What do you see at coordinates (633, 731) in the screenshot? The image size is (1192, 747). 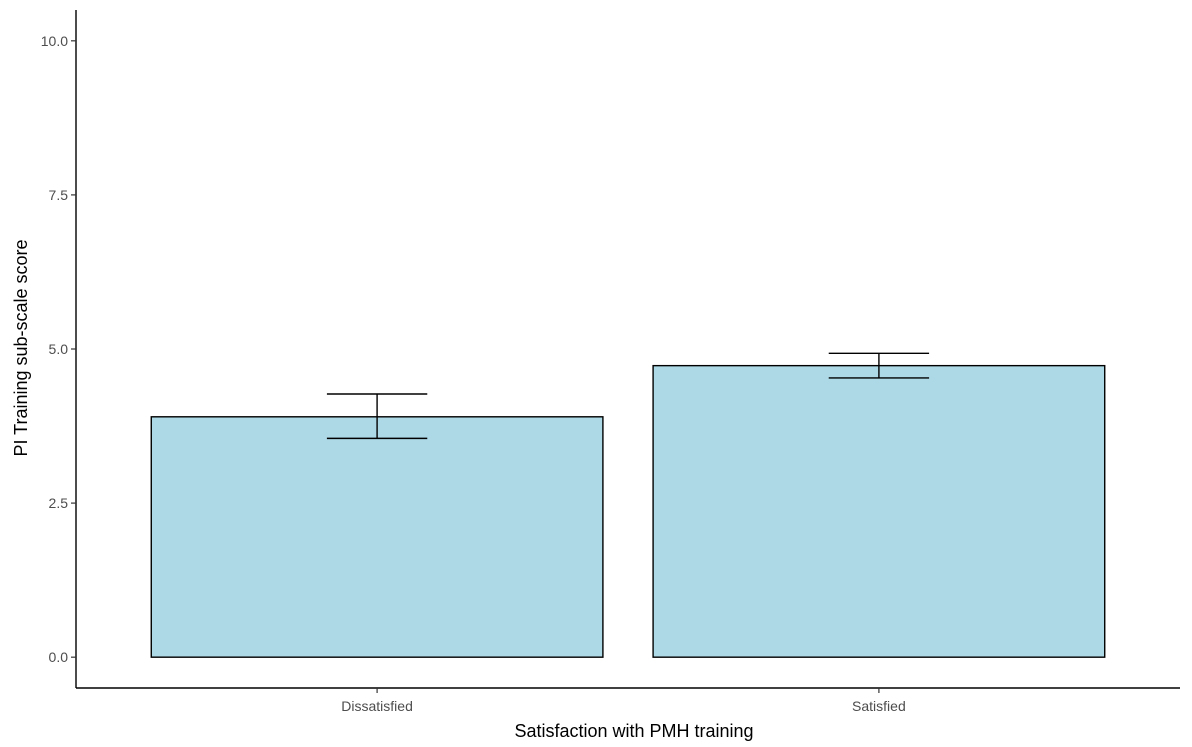 I see `x-axis-title: Satisfaction with PMH training` at bounding box center [633, 731].